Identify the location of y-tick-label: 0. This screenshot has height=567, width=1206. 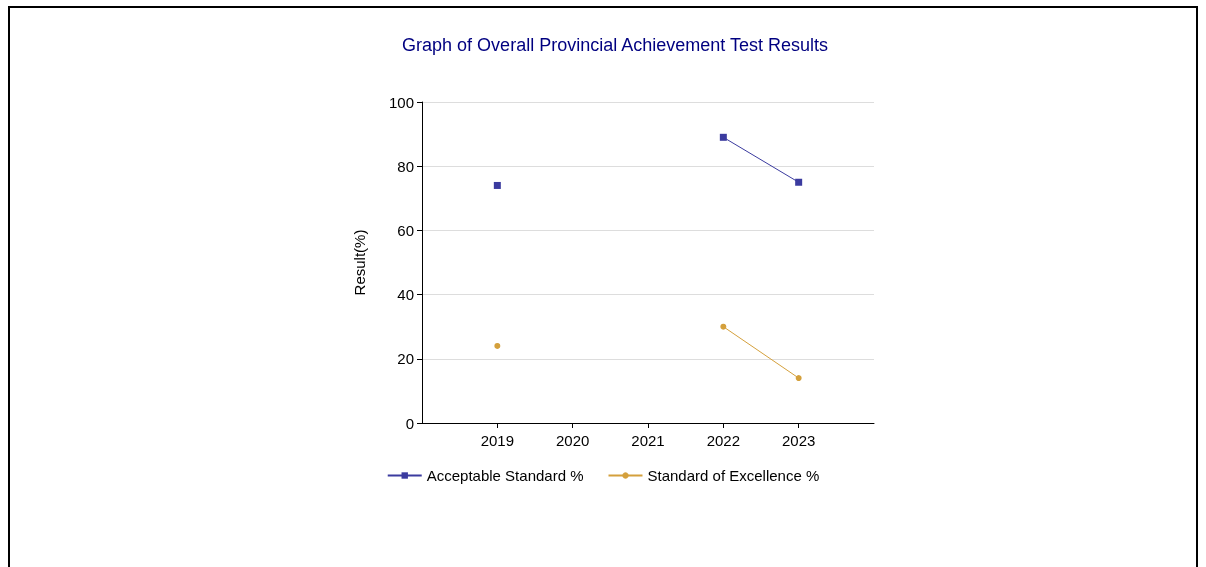
(409, 423).